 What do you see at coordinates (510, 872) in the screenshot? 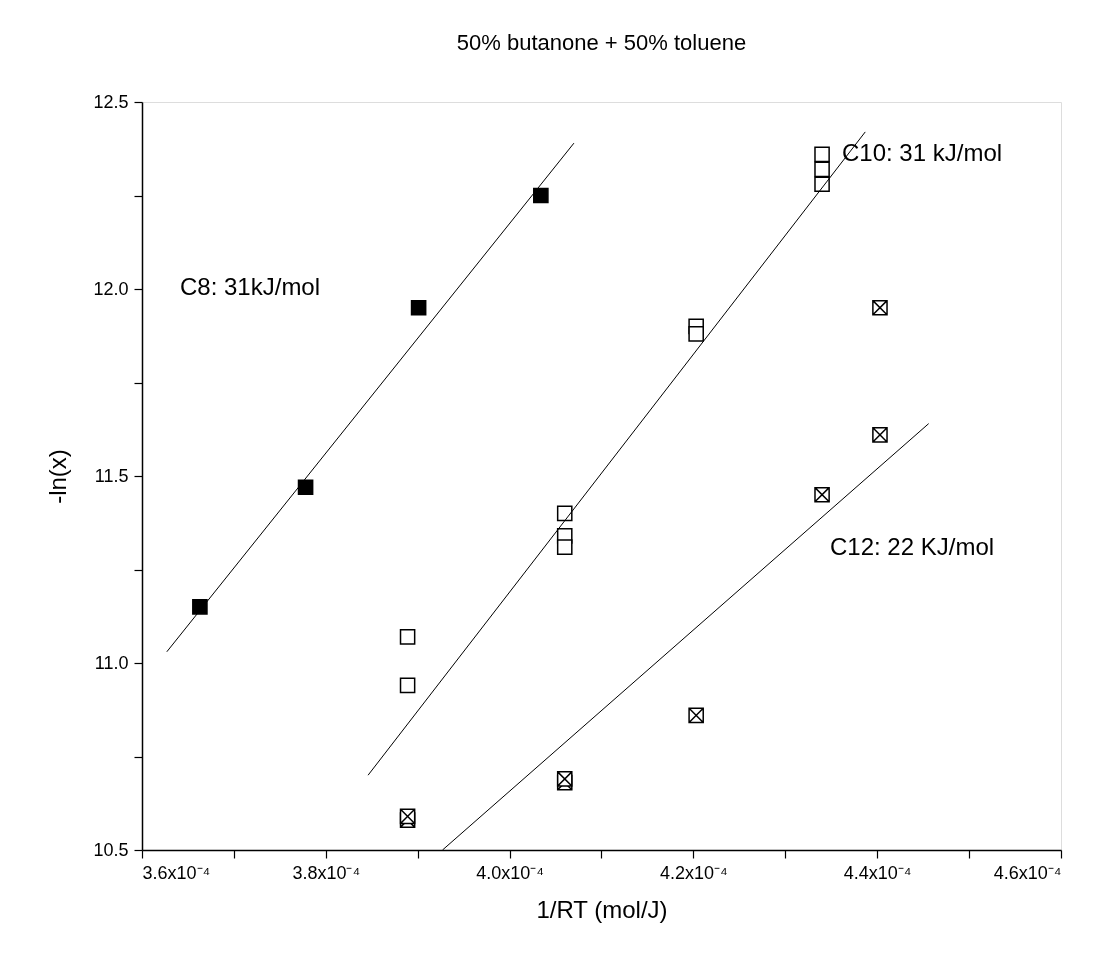
I see `x-tick-label: 4.0x10⁻⁴` at bounding box center [510, 872].